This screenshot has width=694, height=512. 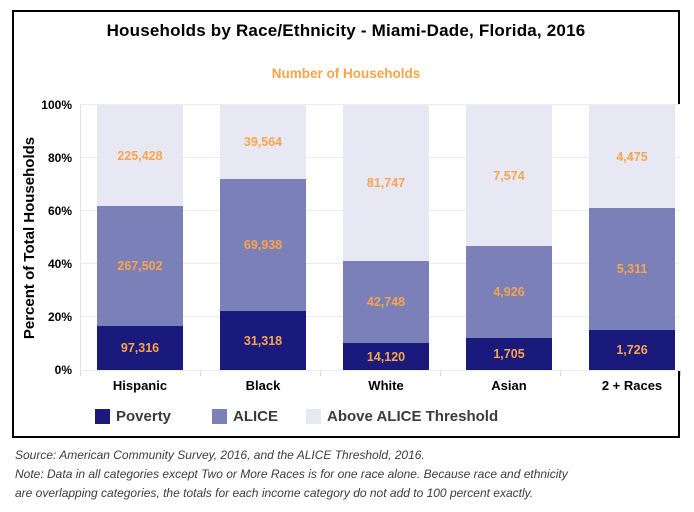 I want to click on bar-hispanic: 97,316 267,502 225,428, so click(x=140, y=237).